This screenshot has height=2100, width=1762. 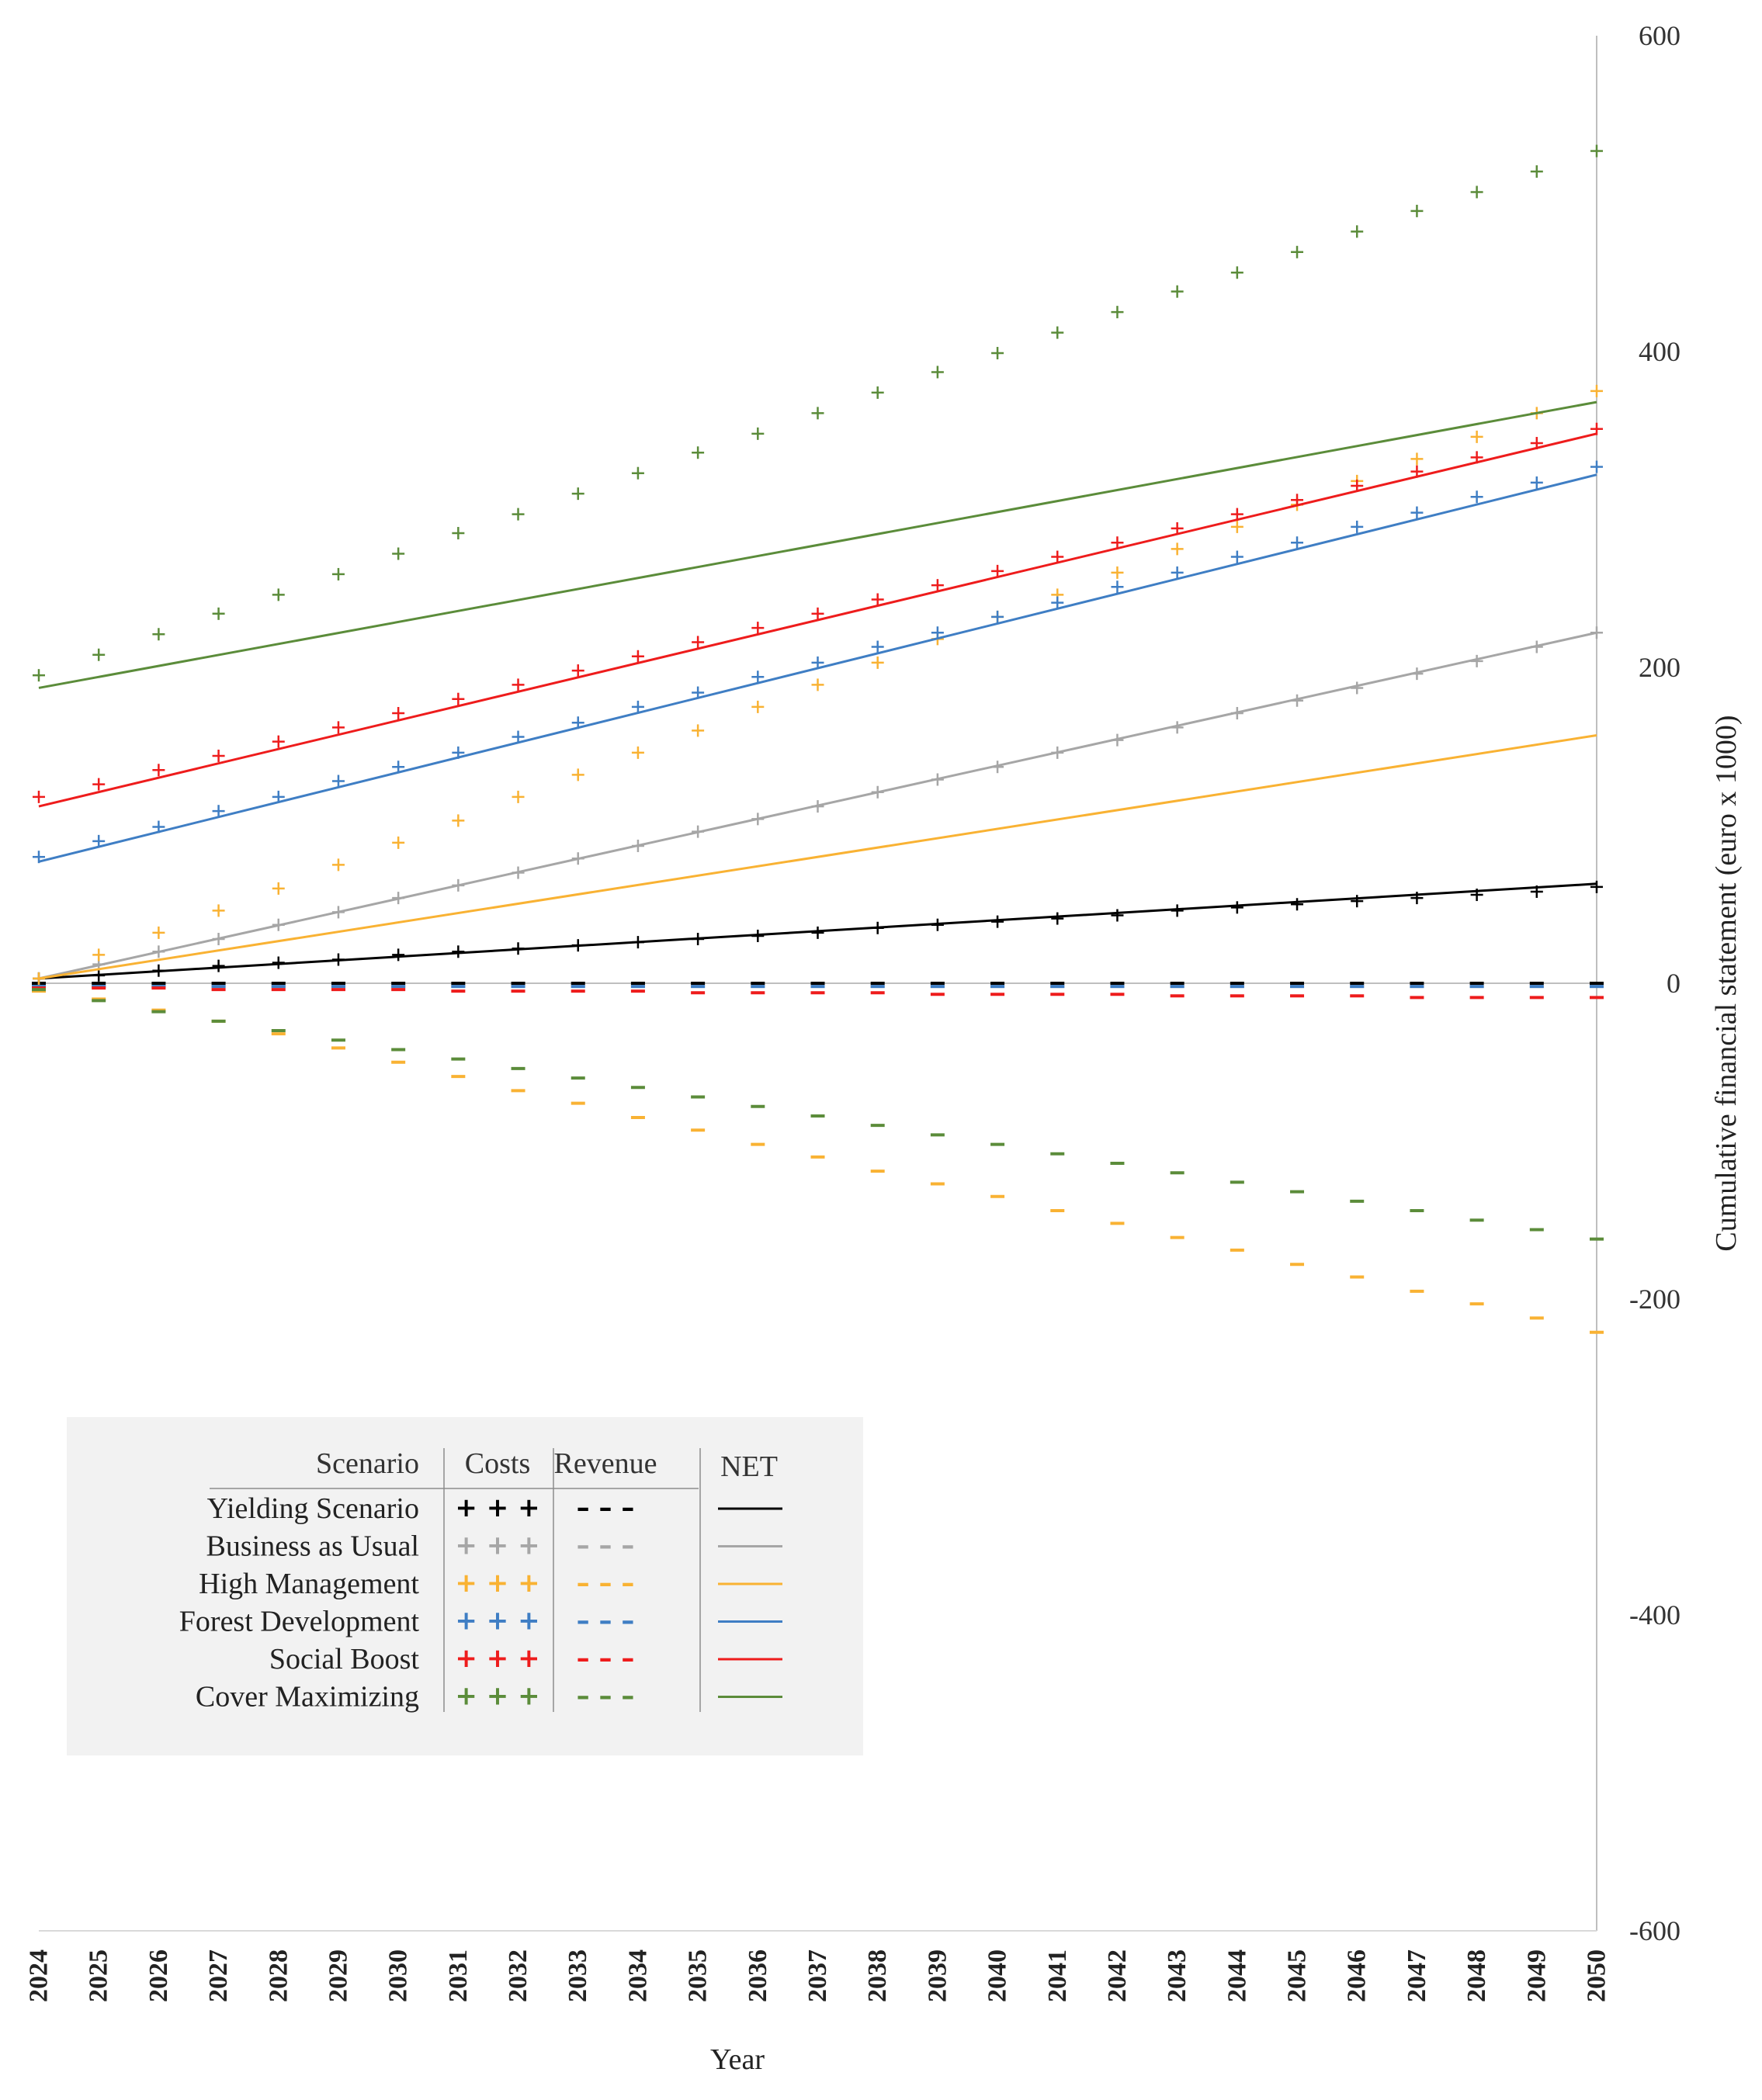 I want to click on legend-row-social-boost: Social Boost + + + – – –, so click(x=525, y=1659).